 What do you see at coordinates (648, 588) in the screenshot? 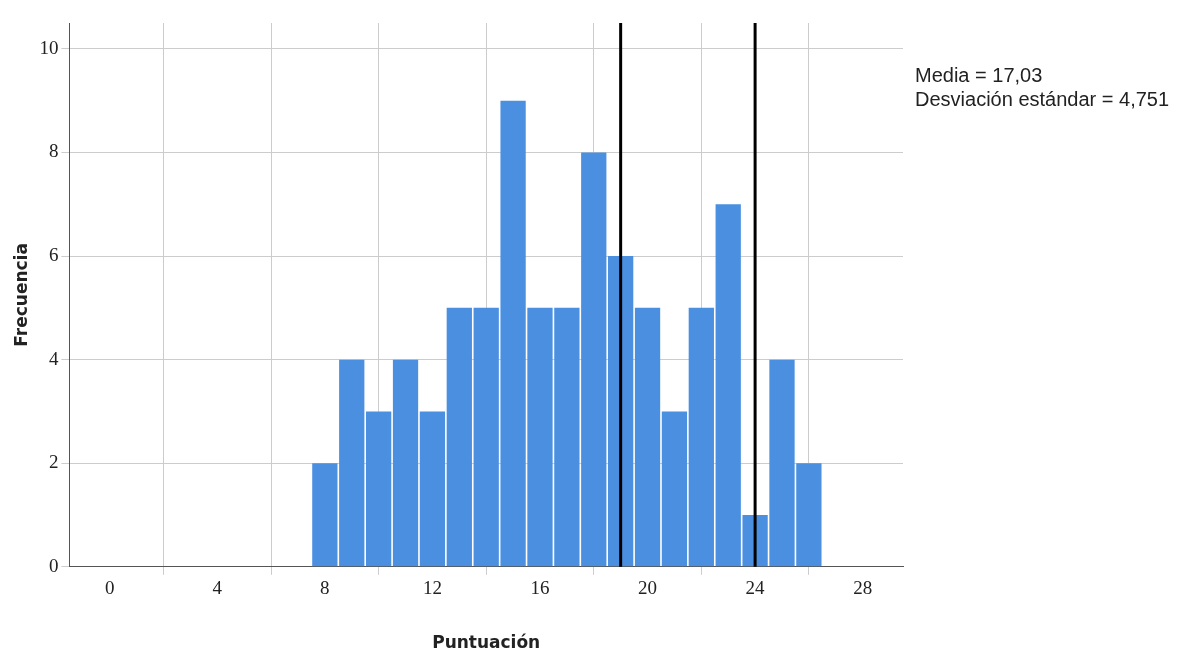
I see `x-tick-label: 20` at bounding box center [648, 588].